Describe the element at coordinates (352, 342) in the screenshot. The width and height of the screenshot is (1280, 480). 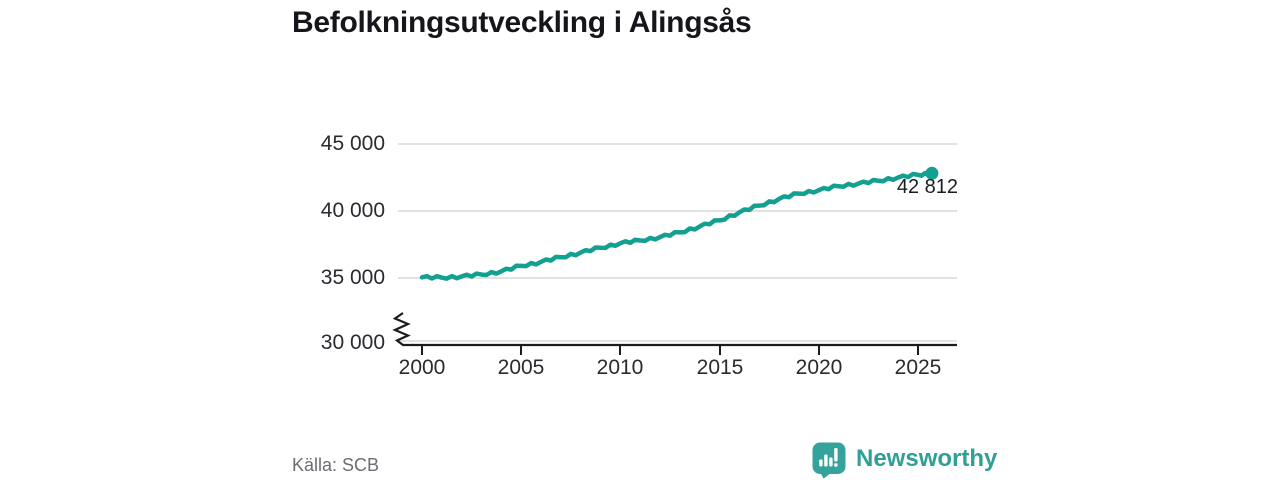
I see `ytick-30000: 30 000` at that location.